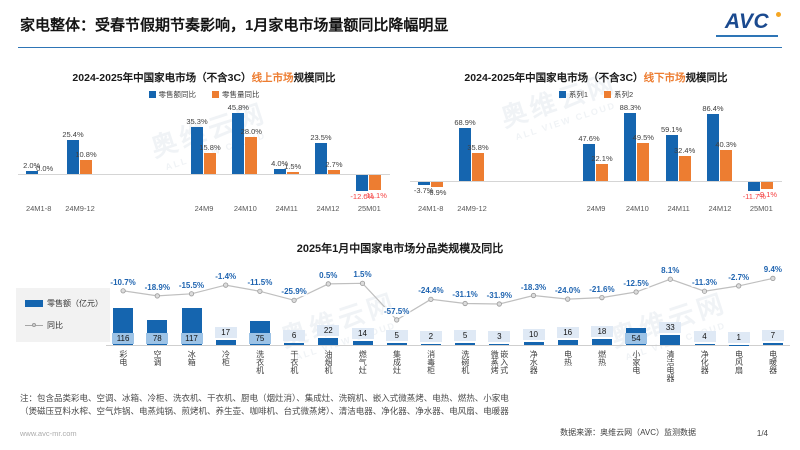  What do you see at coordinates (64, 325) in the screenshot?
I see `legend-item: 同比` at bounding box center [64, 325].